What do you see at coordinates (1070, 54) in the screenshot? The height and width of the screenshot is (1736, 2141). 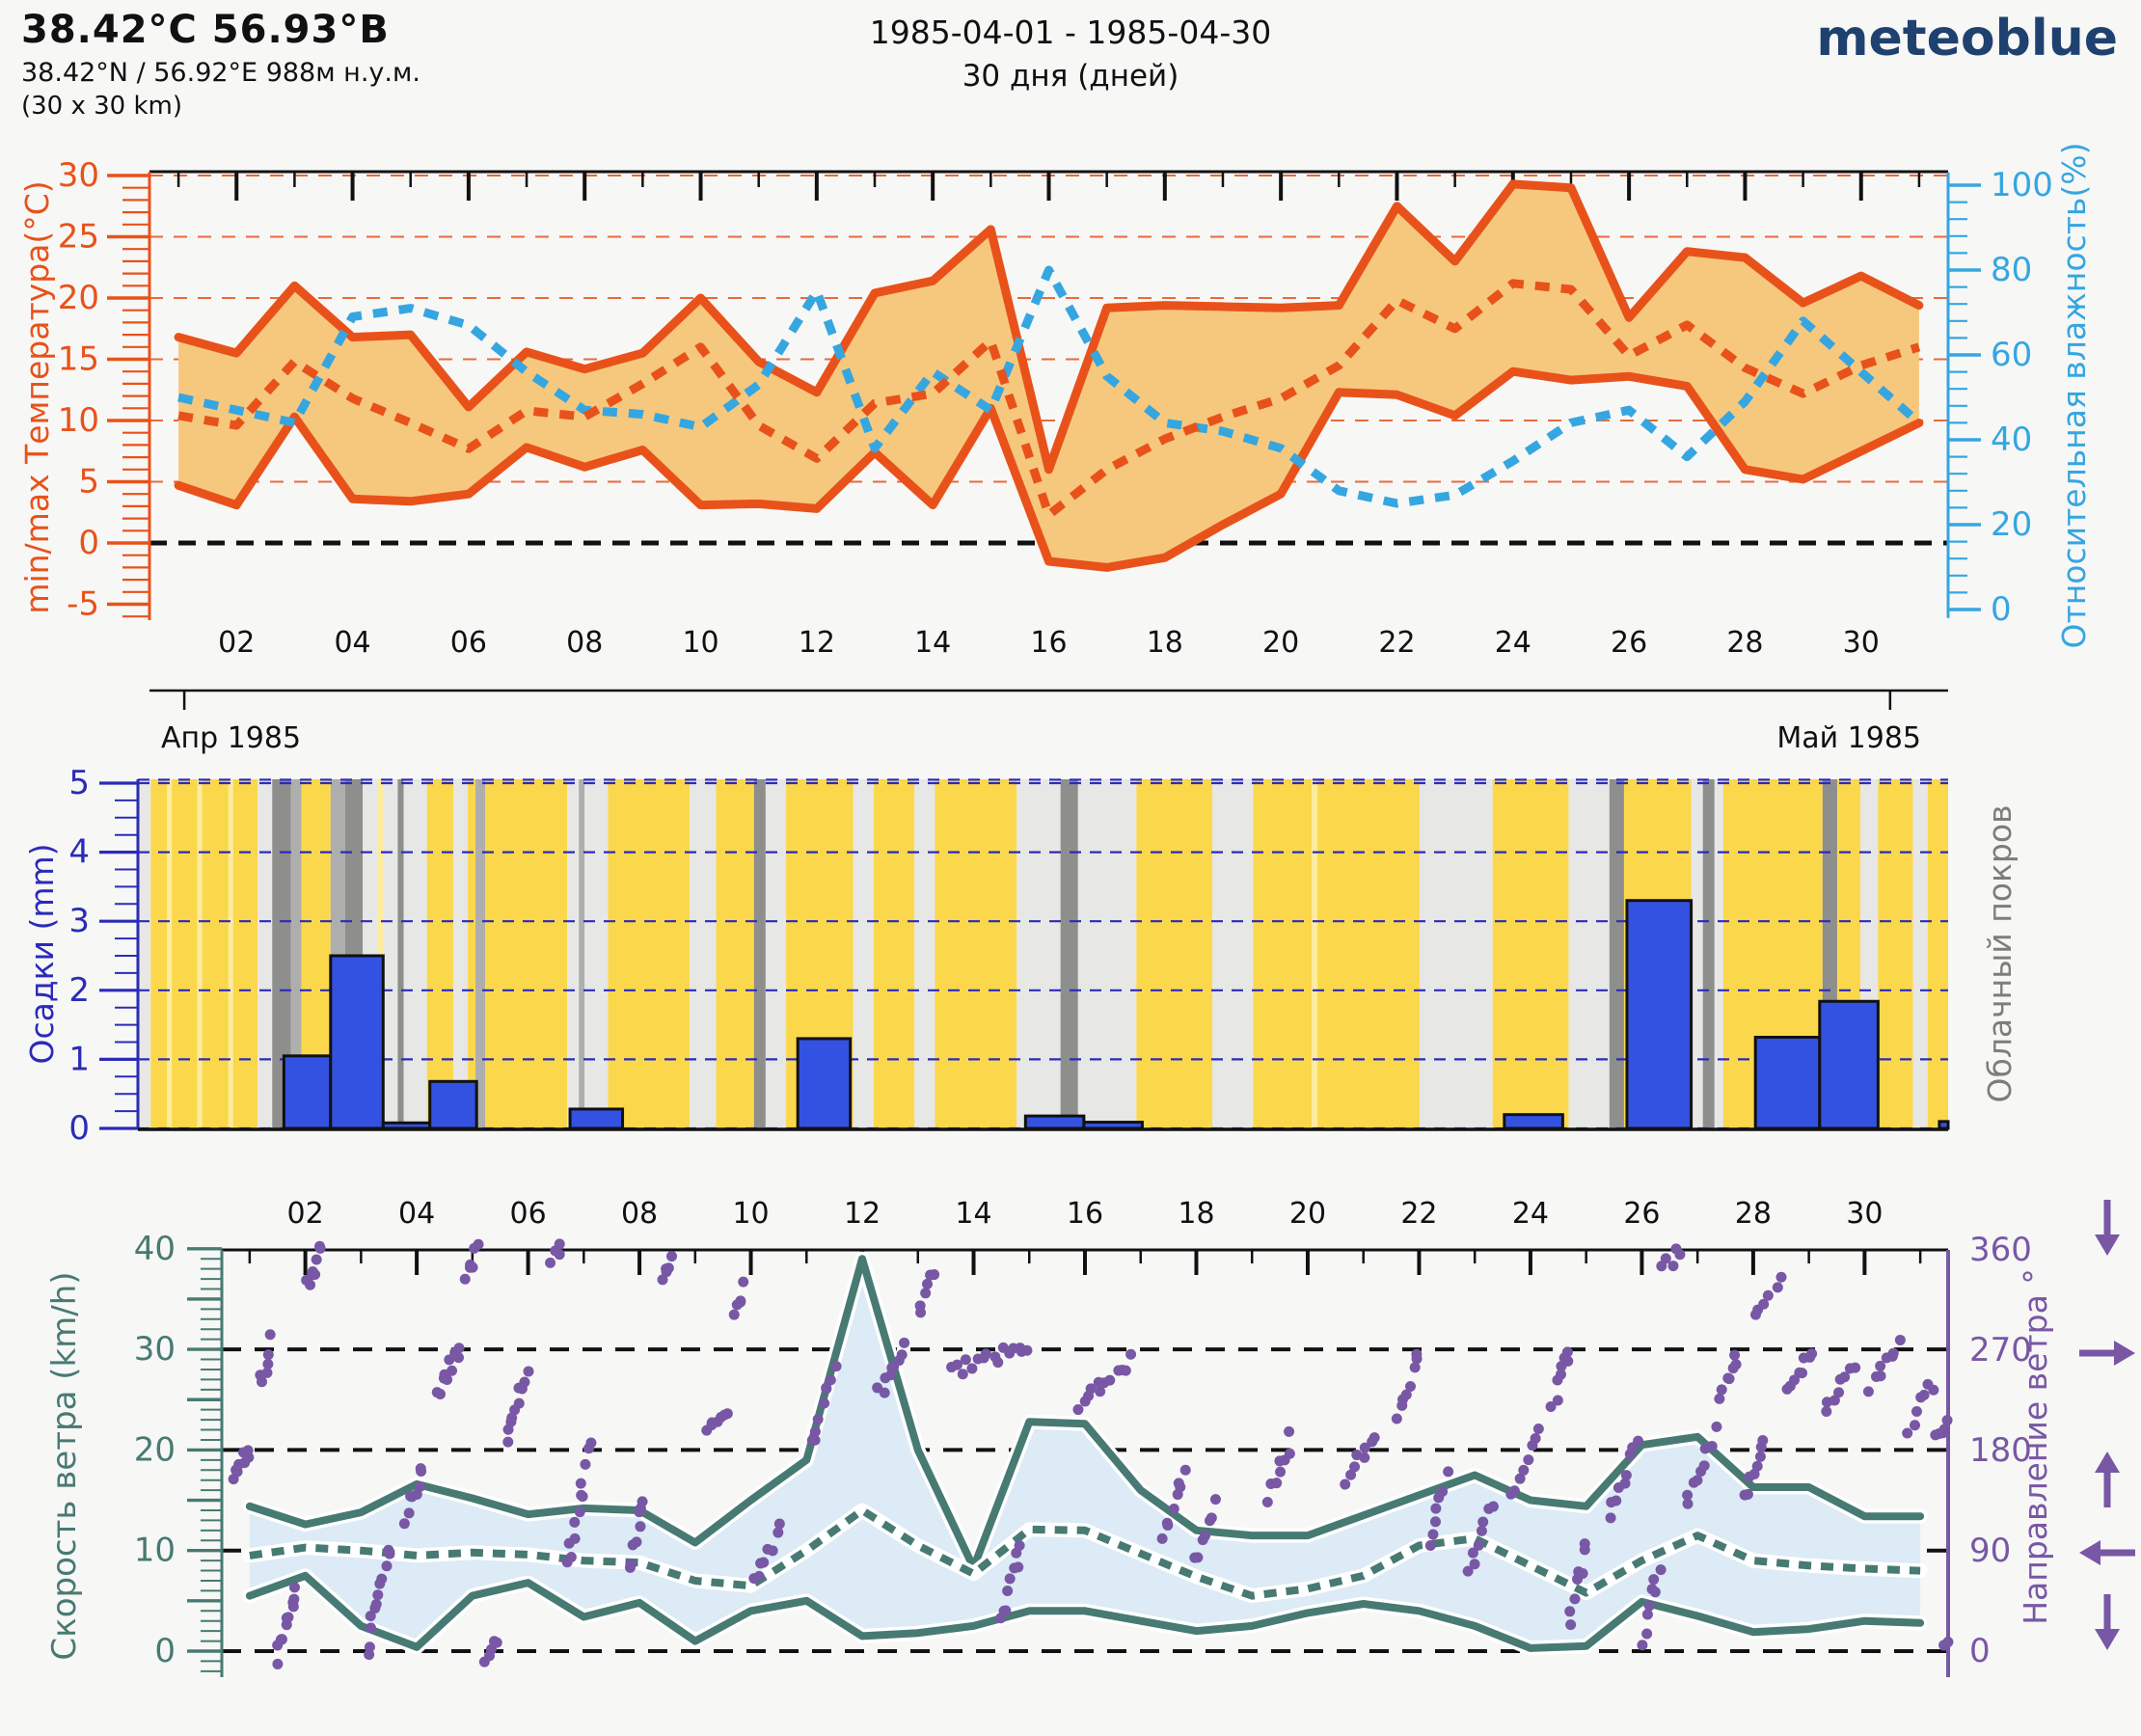 I see `report-period-block: 1985-04-01 - 1985-04-30 30 дня (дней)` at bounding box center [1070, 54].